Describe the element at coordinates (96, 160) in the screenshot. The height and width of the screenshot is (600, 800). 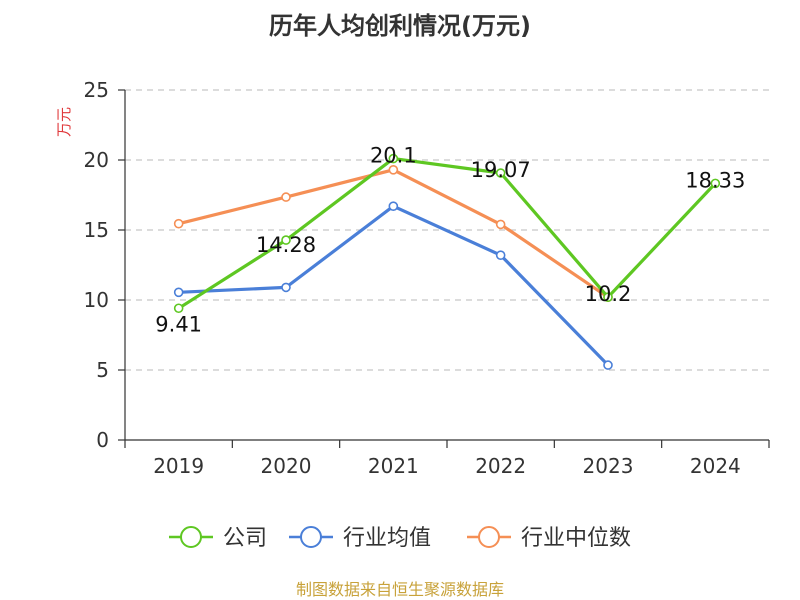
I see `y-tick-label: 20` at that location.